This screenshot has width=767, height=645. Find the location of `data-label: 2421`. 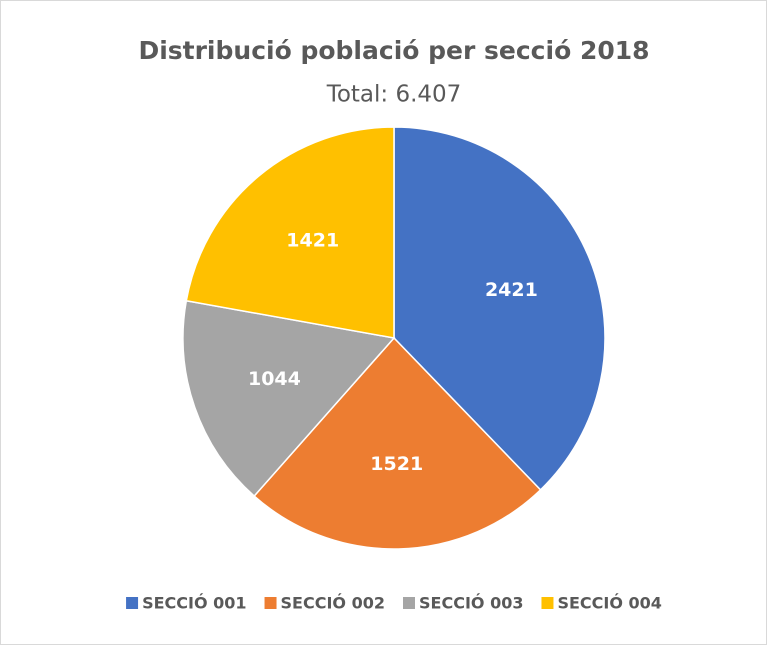

data-label: 2421 is located at coordinates (511, 290).